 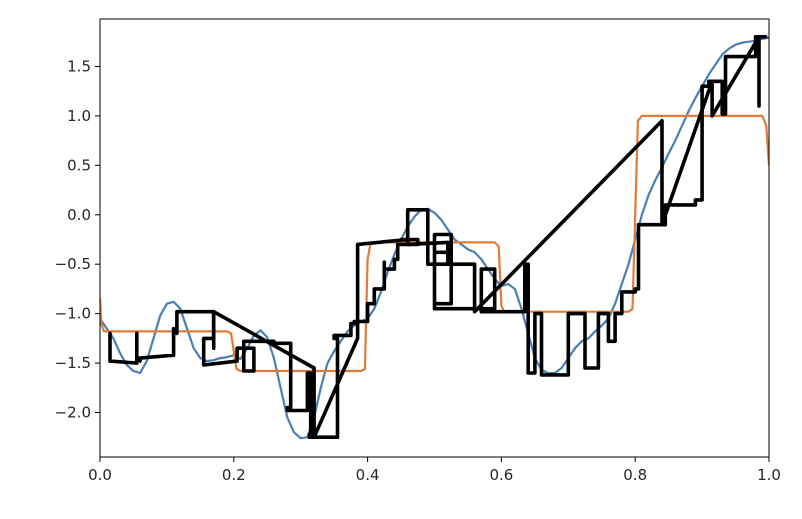 What do you see at coordinates (635, 475) in the screenshot?
I see `x-tick-label: 0.8` at bounding box center [635, 475].